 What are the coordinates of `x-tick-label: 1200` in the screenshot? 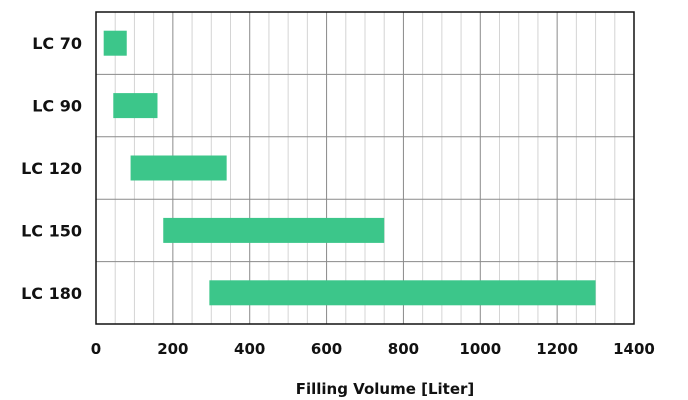 It's located at (557, 349).